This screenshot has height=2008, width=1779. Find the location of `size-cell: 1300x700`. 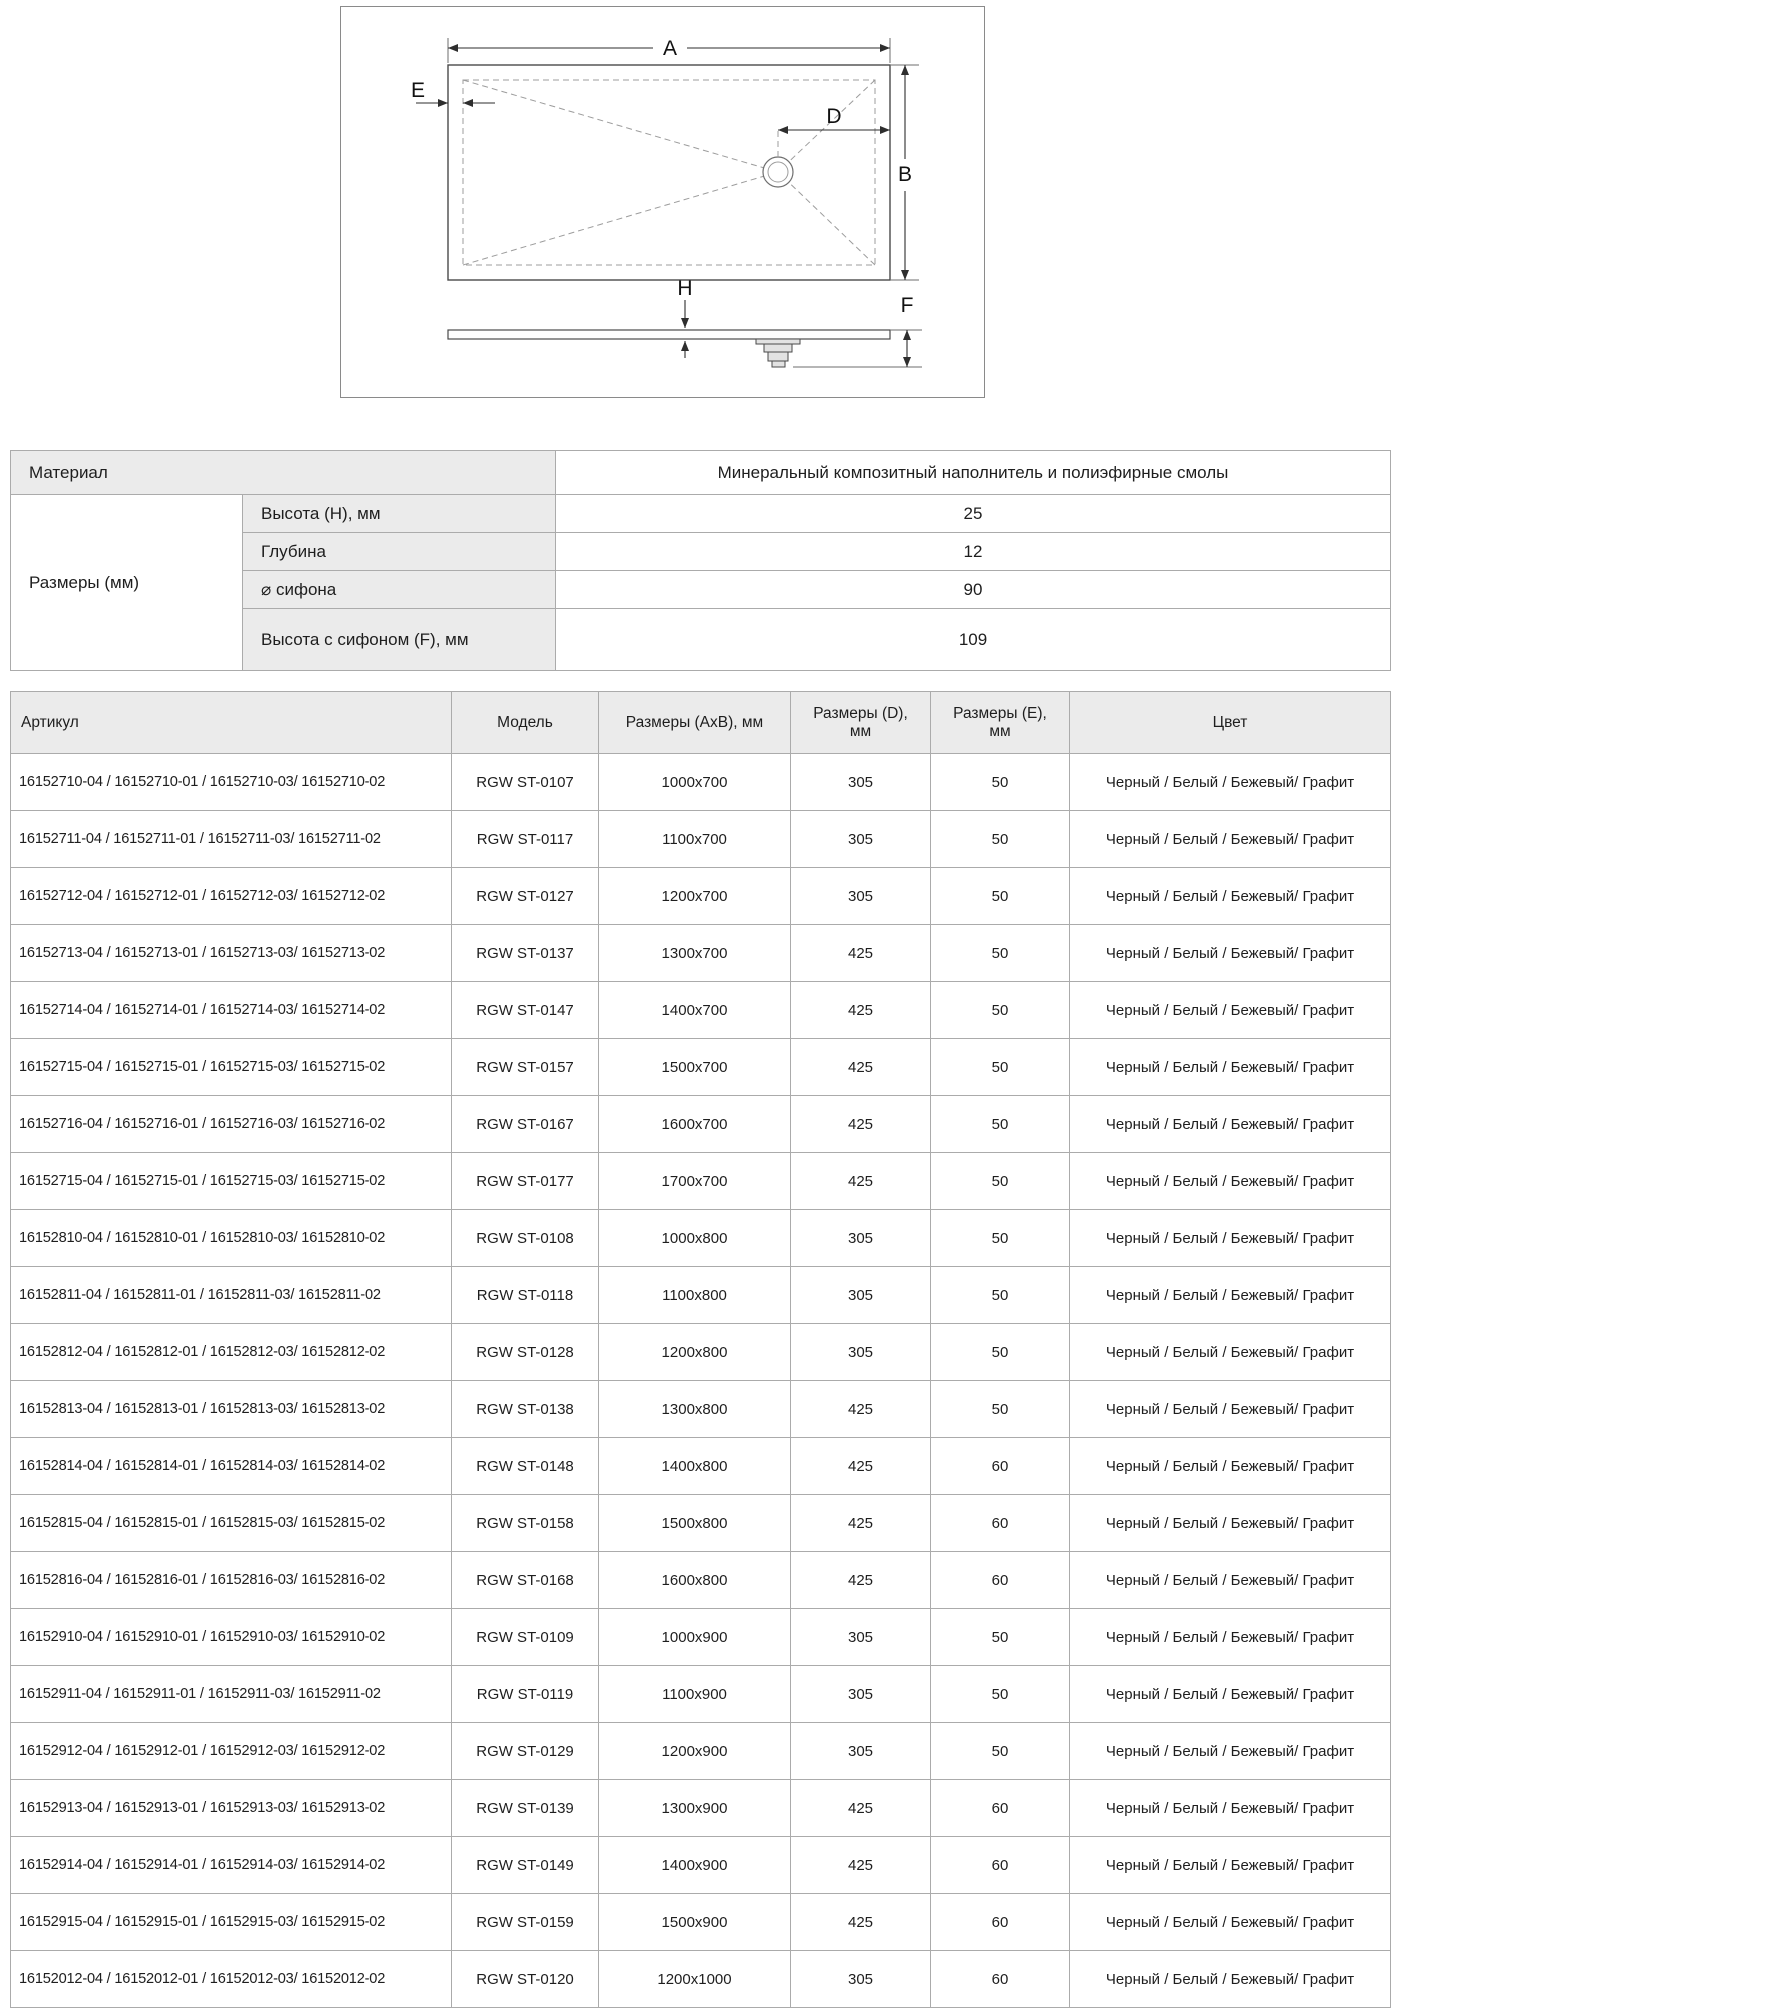

size-cell: 1300x700 is located at coordinates (694, 953).